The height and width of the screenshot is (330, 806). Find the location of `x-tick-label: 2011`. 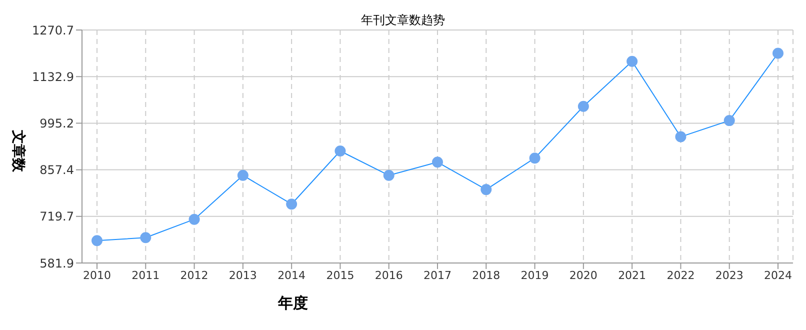

x-tick-label: 2011 is located at coordinates (146, 275).